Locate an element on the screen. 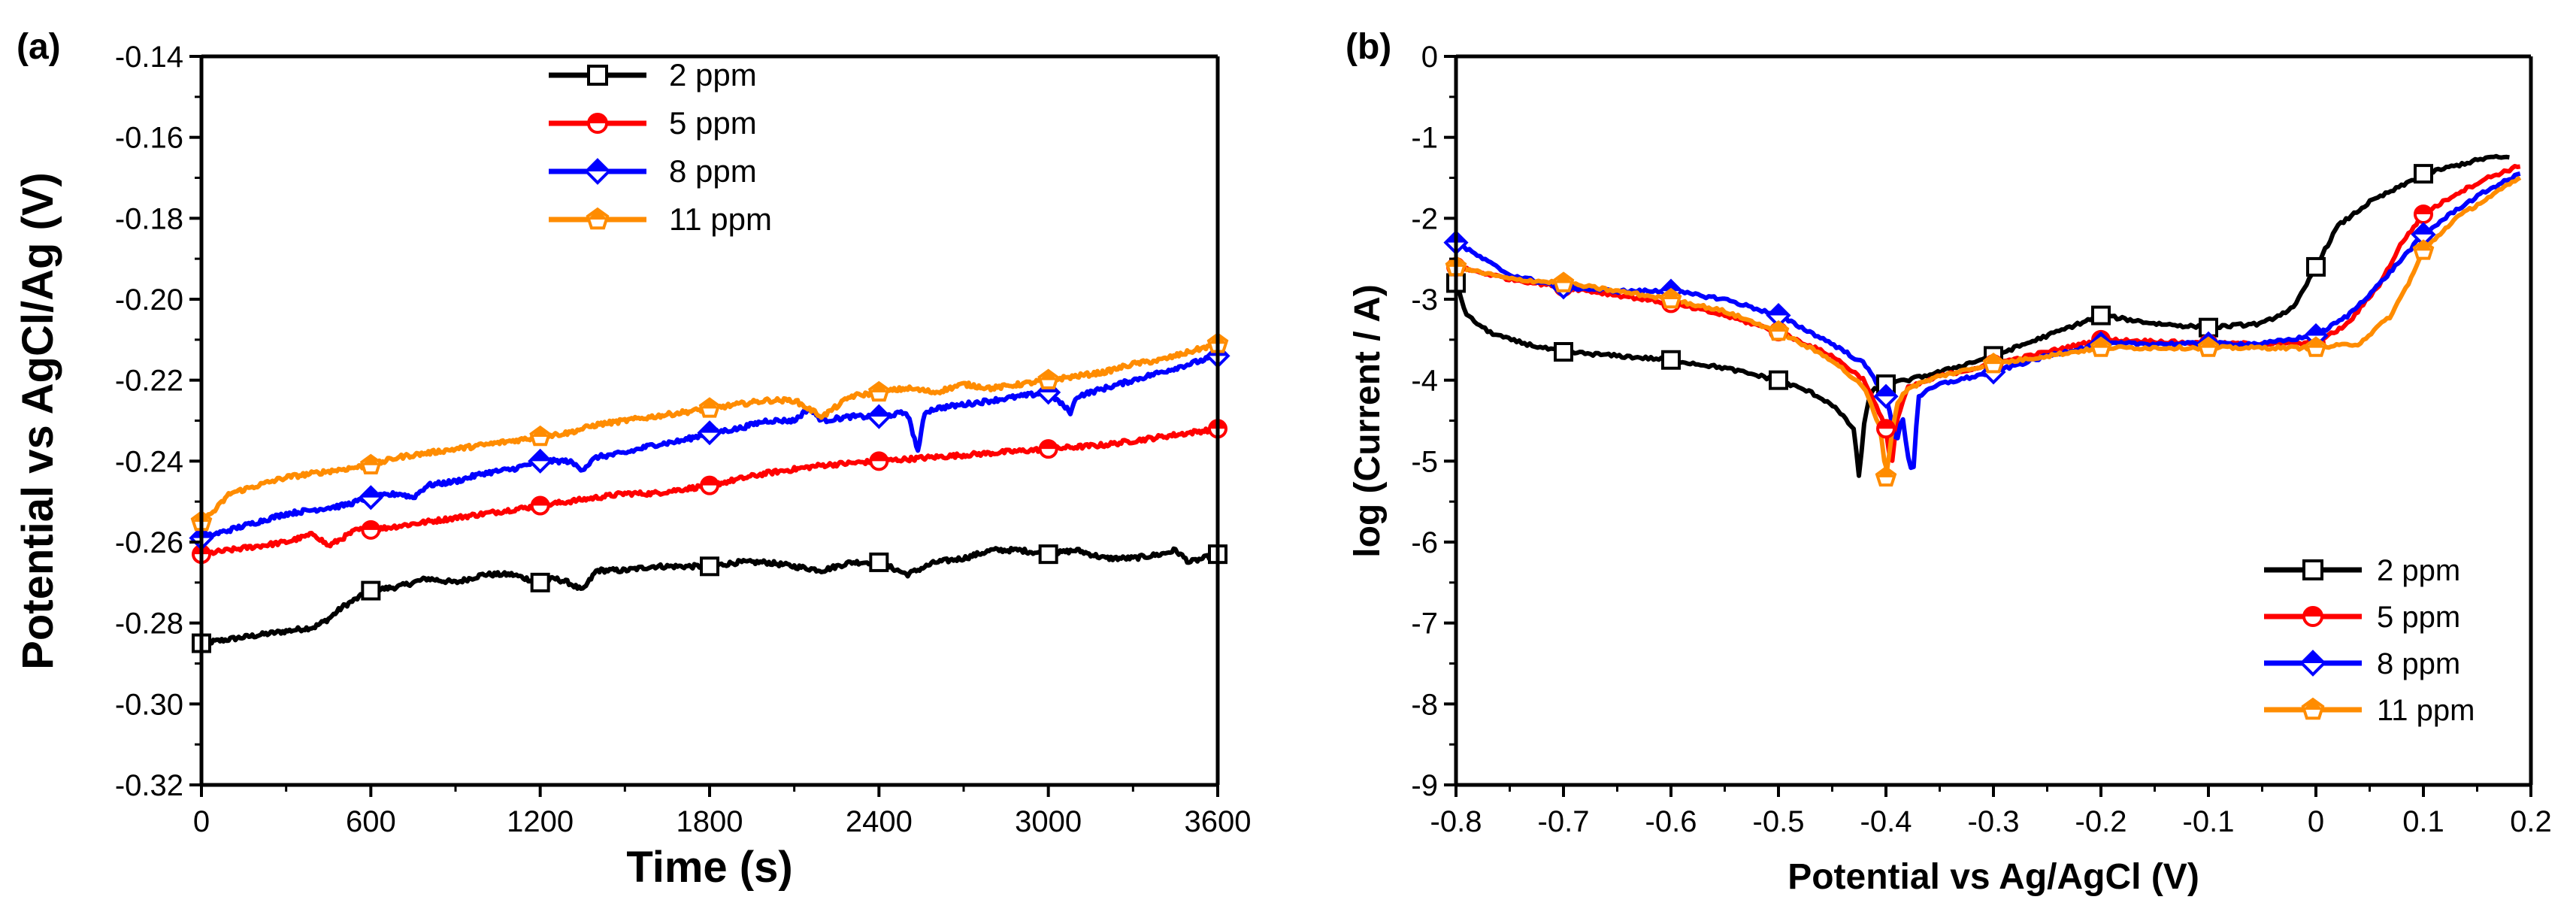 The image size is (2576, 924). y-tick-label: -7 is located at coordinates (1424, 624).